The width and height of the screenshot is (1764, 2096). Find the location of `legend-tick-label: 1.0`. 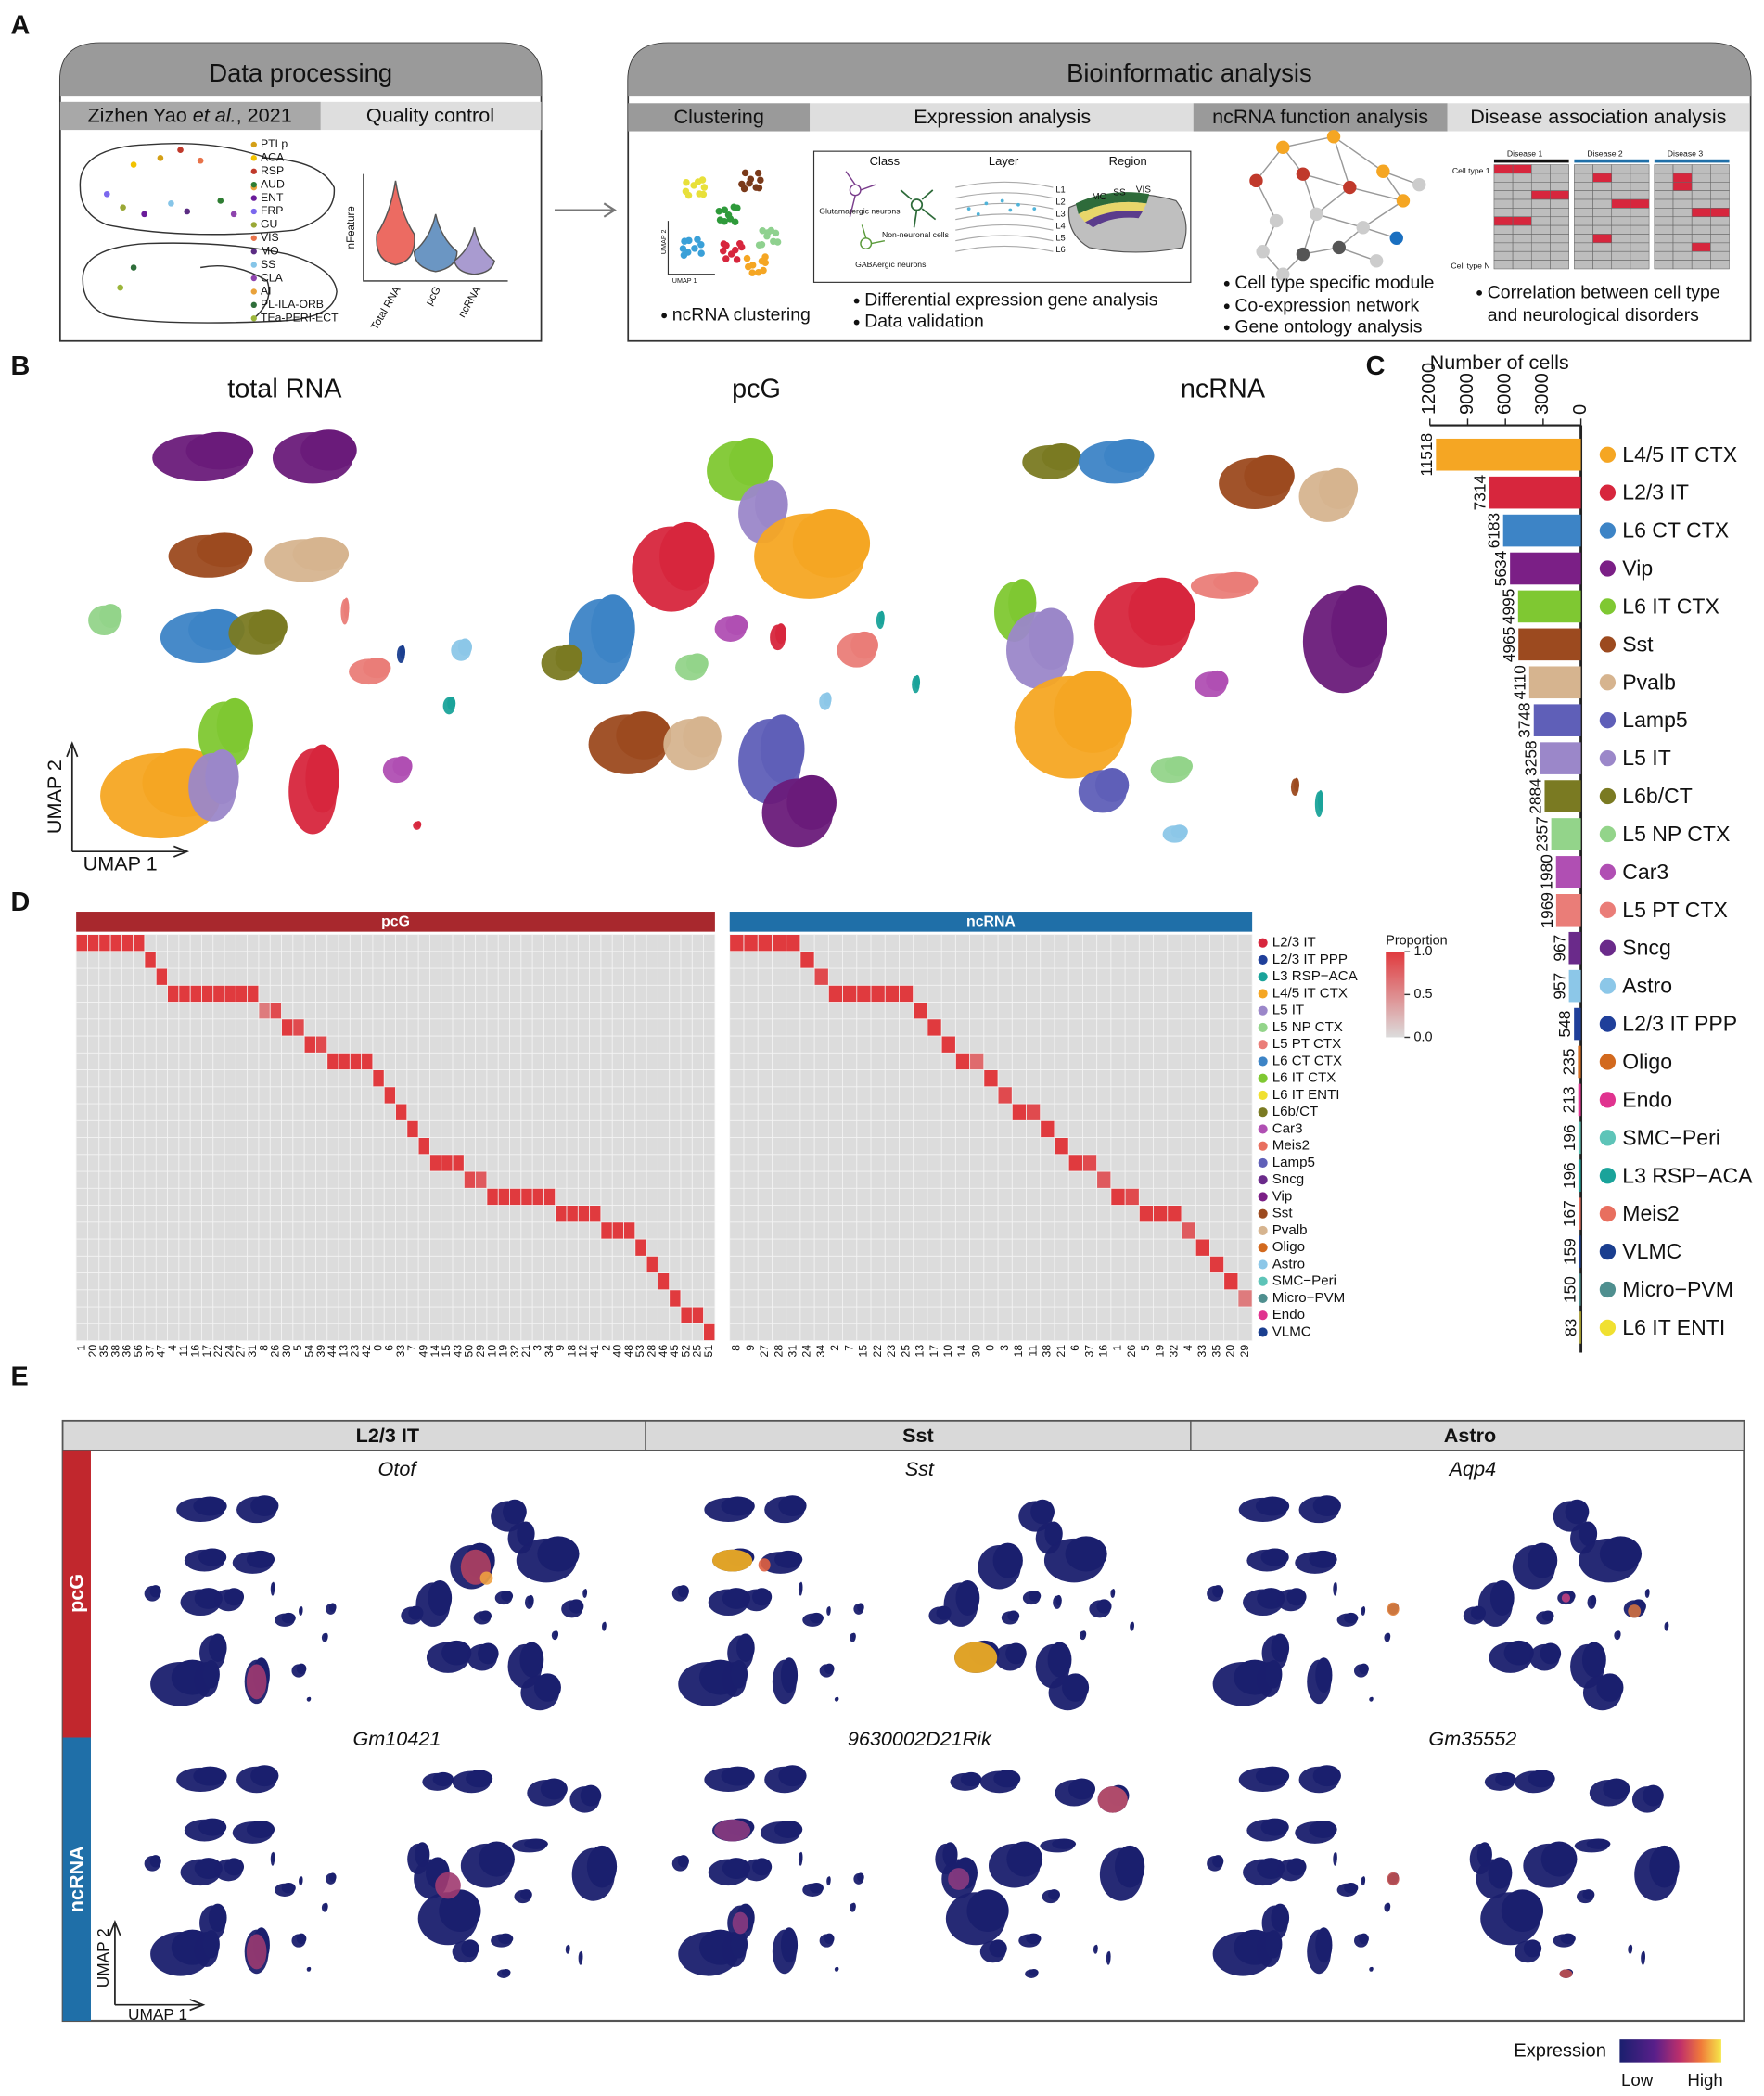

legend-tick-label: 1.0 is located at coordinates (1422, 951).